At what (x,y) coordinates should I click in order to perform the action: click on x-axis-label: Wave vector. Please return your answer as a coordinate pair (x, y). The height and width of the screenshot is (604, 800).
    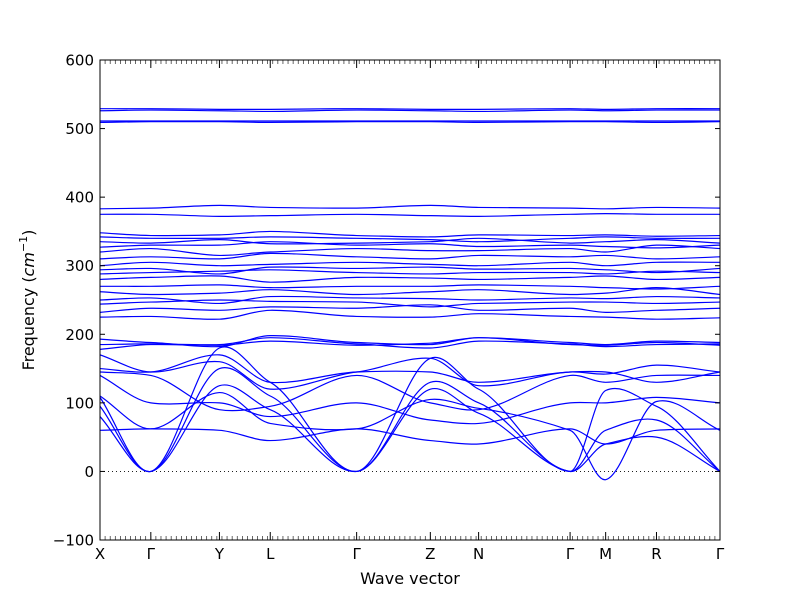
    Looking at the image, I should click on (410, 578).